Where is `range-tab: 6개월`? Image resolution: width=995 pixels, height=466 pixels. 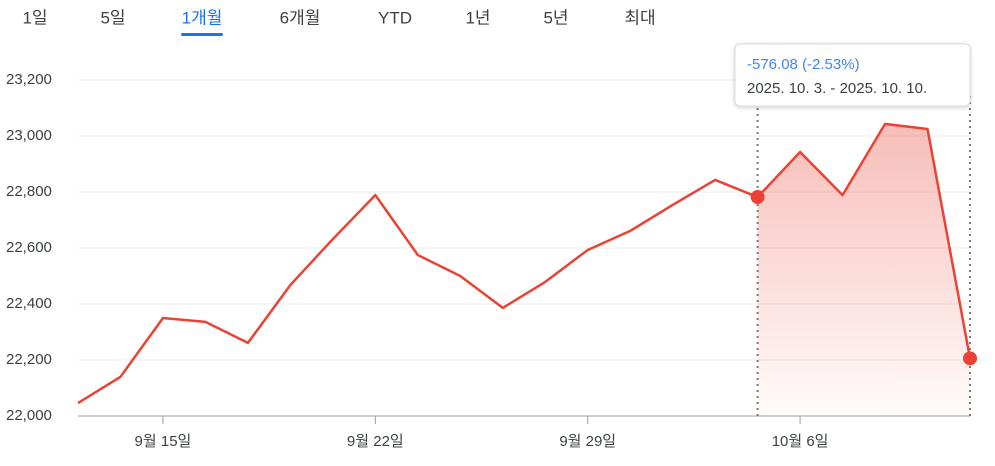 range-tab: 6개월 is located at coordinates (300, 17).